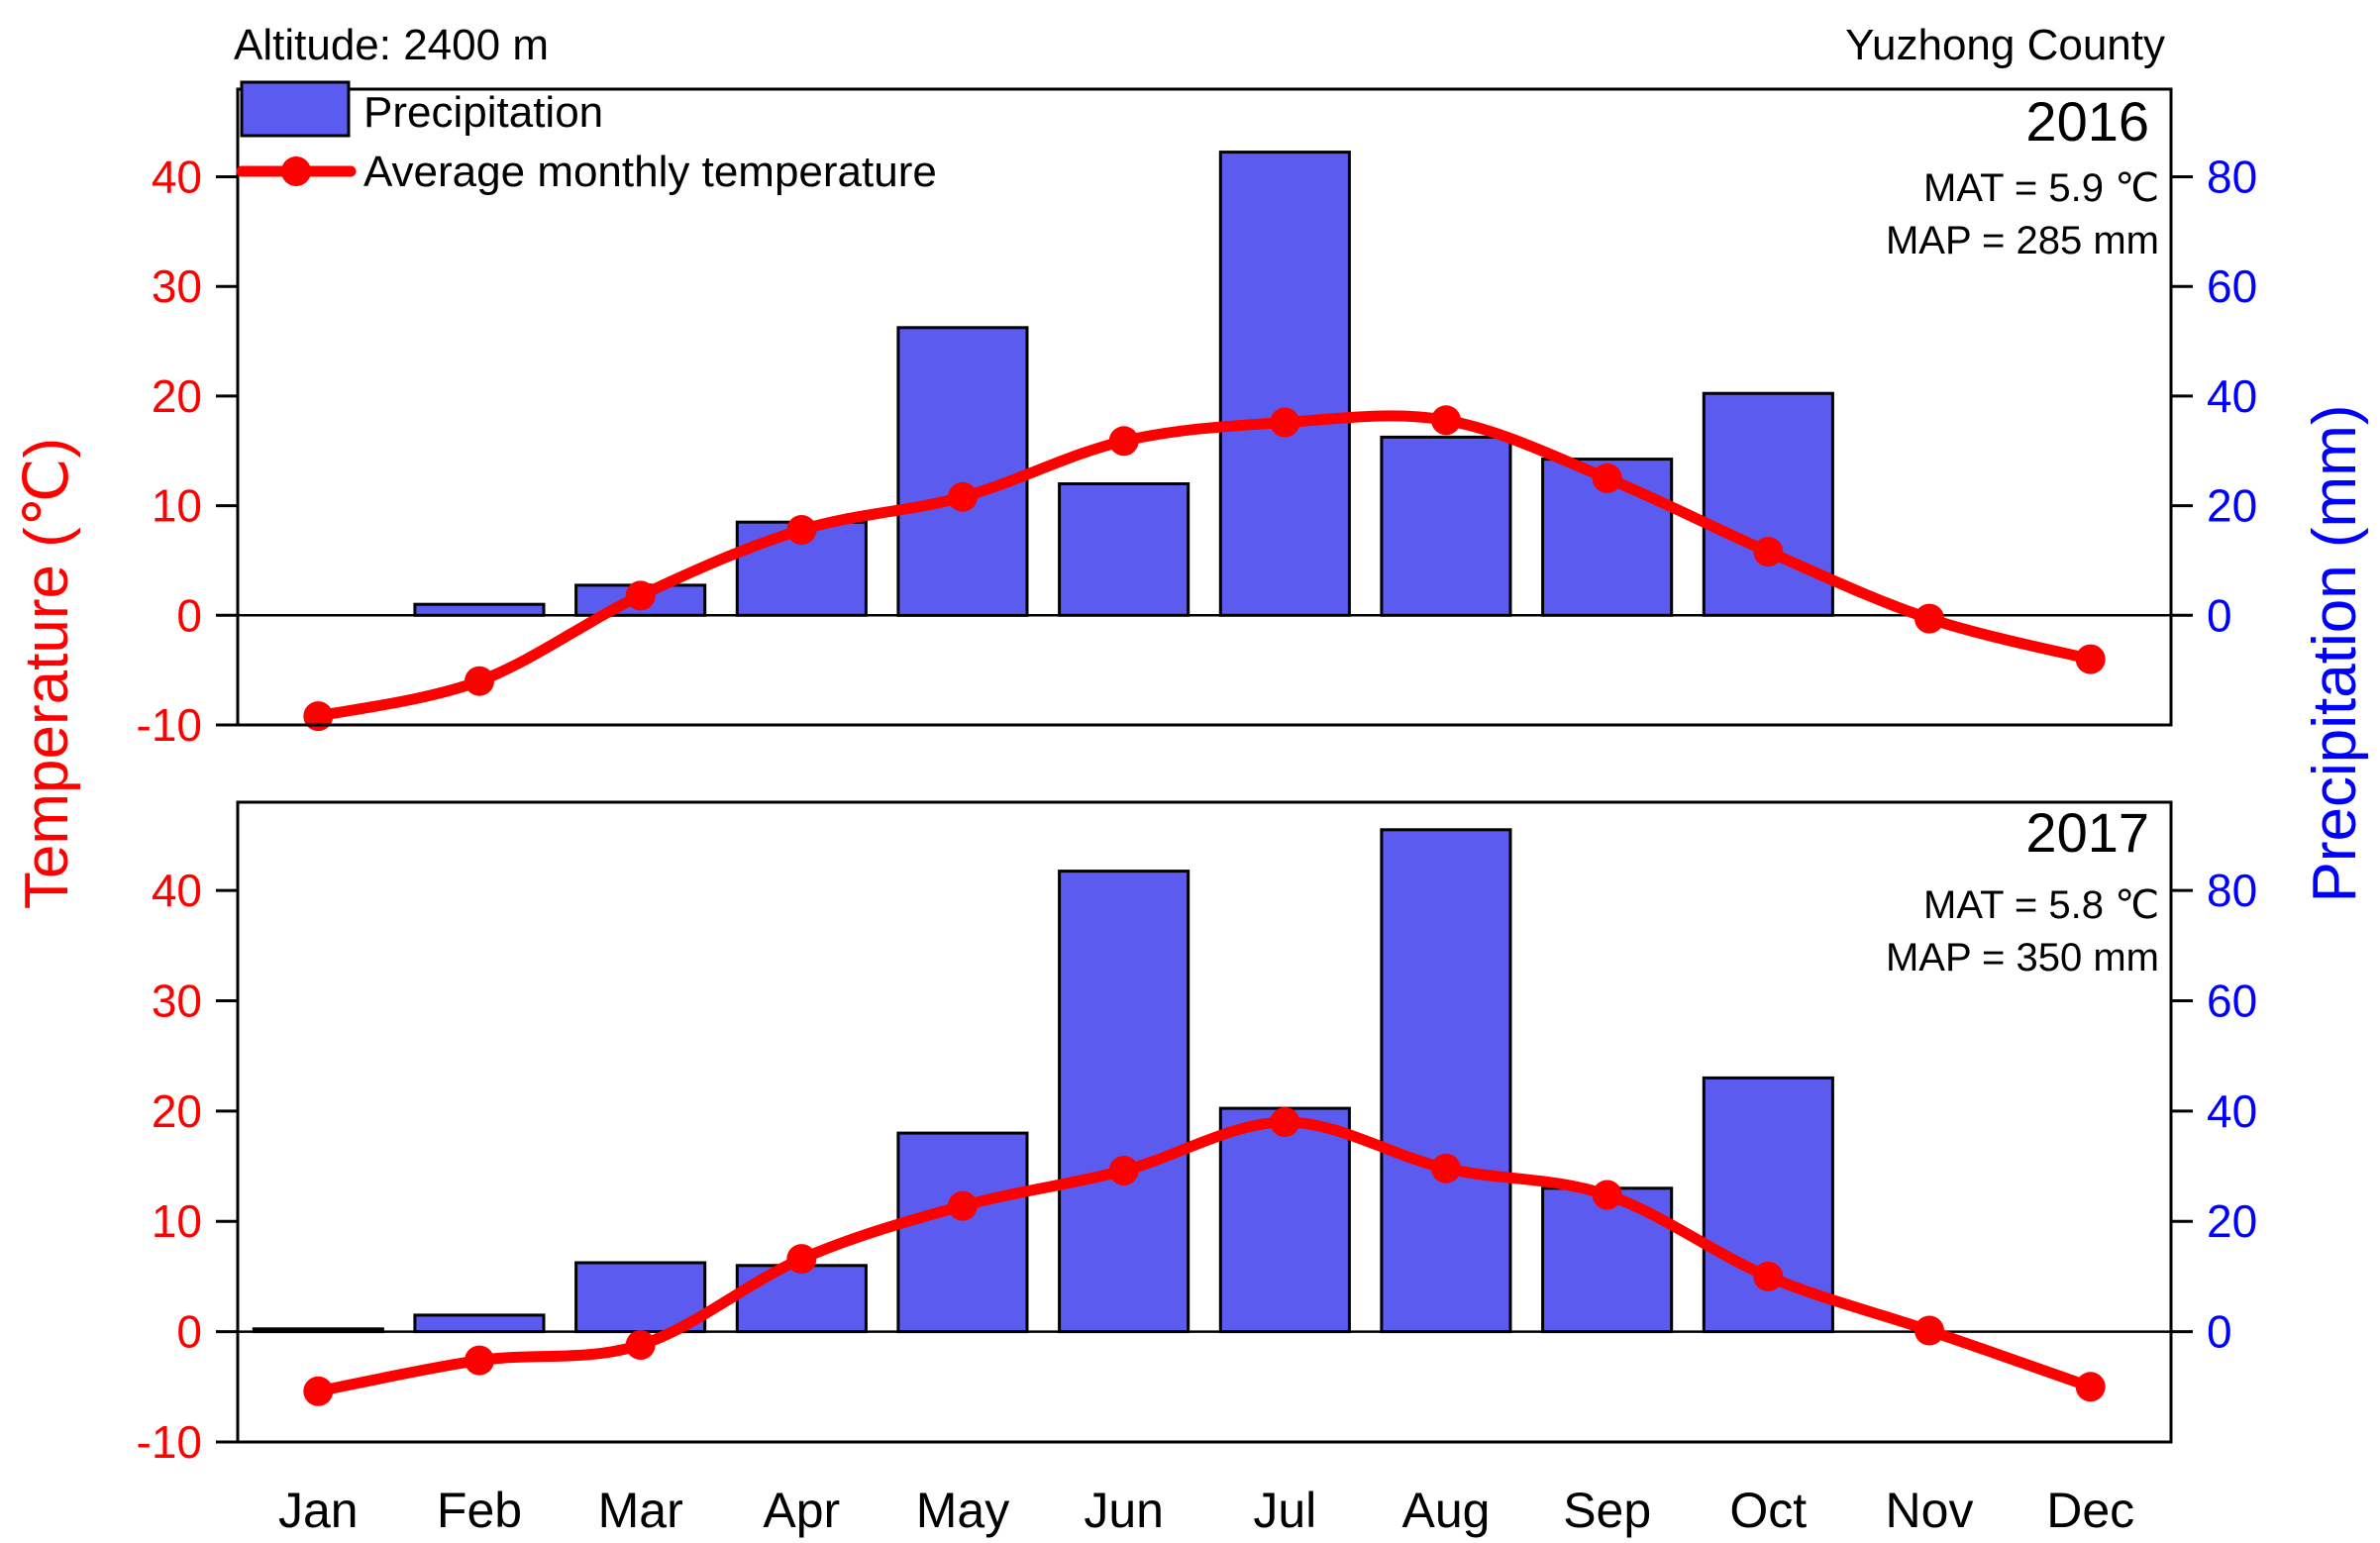  Describe the element at coordinates (2335, 654) in the screenshot. I see `precipitation-axis-title: Precipitation (mm)` at that location.